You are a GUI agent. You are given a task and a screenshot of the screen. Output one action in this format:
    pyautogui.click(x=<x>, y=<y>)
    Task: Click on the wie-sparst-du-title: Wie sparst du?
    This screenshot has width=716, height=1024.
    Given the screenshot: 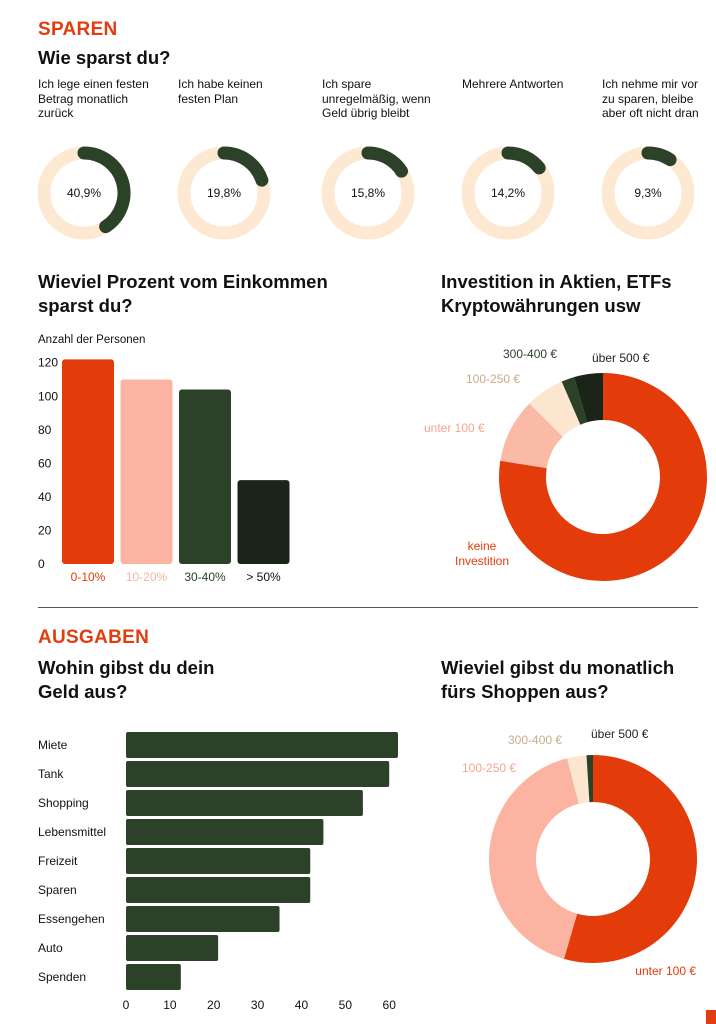 What is the action you would take?
    pyautogui.click(x=104, y=57)
    